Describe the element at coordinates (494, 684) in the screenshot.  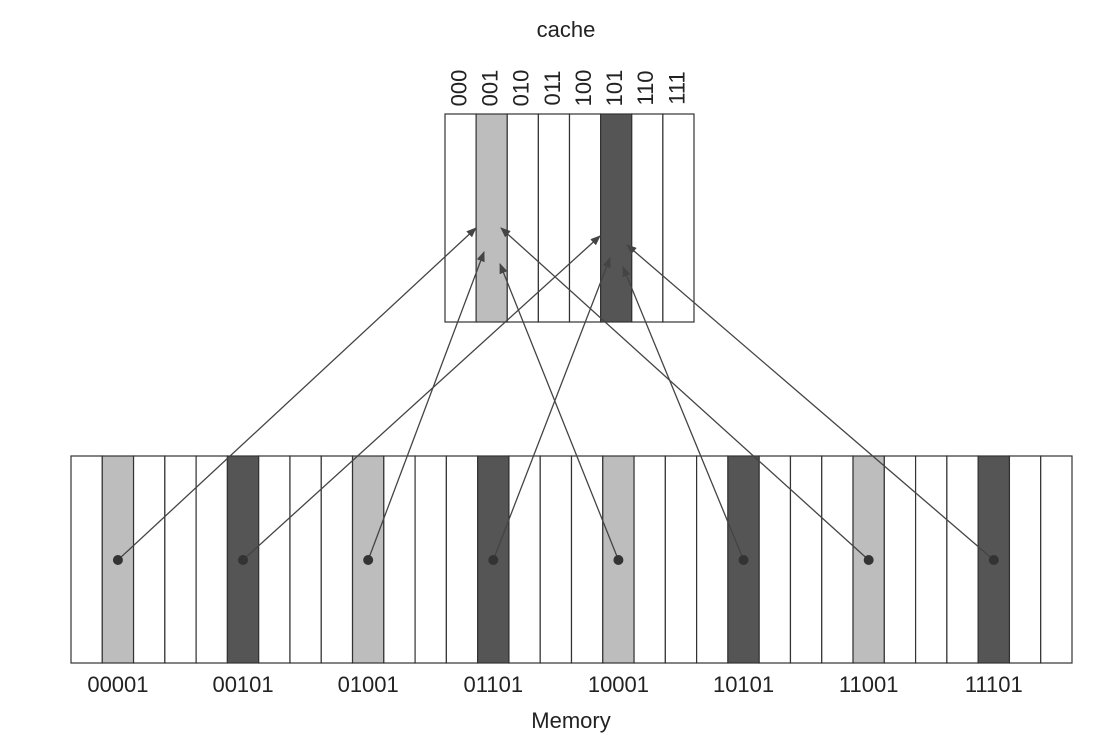
I see `memory-address-label: 01101` at that location.